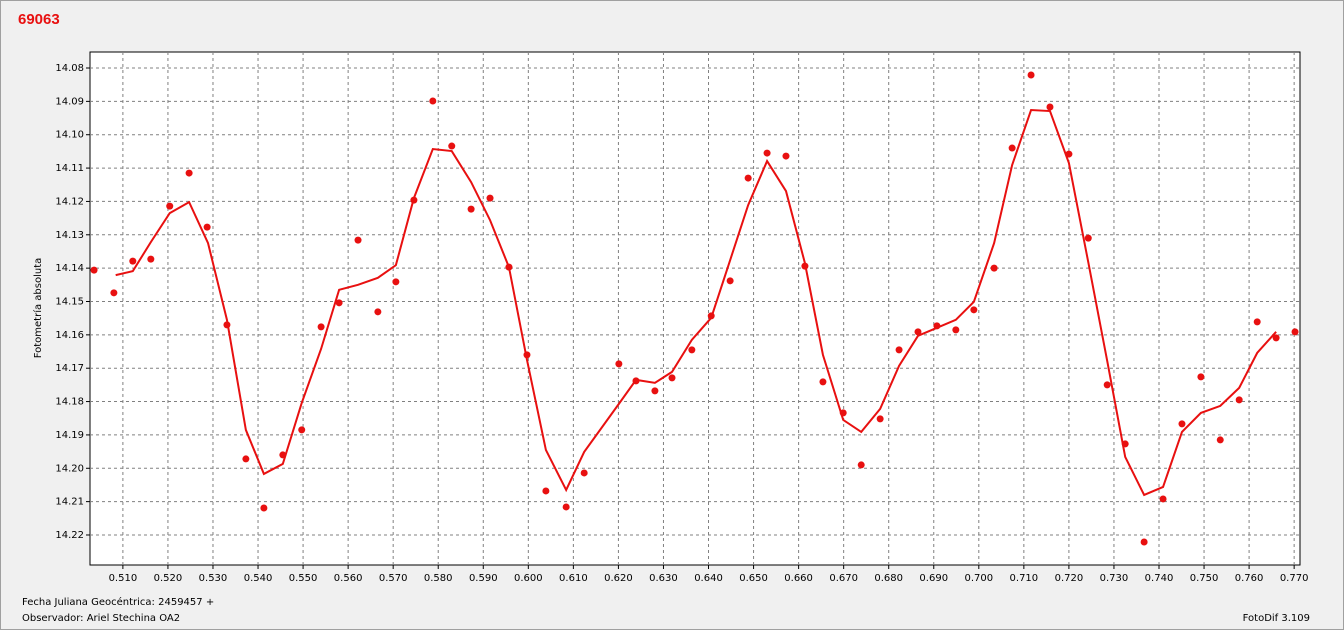 This screenshot has width=1344, height=630. What do you see at coordinates (123, 578) in the screenshot?
I see `x-tick-label: 0.510` at bounding box center [123, 578].